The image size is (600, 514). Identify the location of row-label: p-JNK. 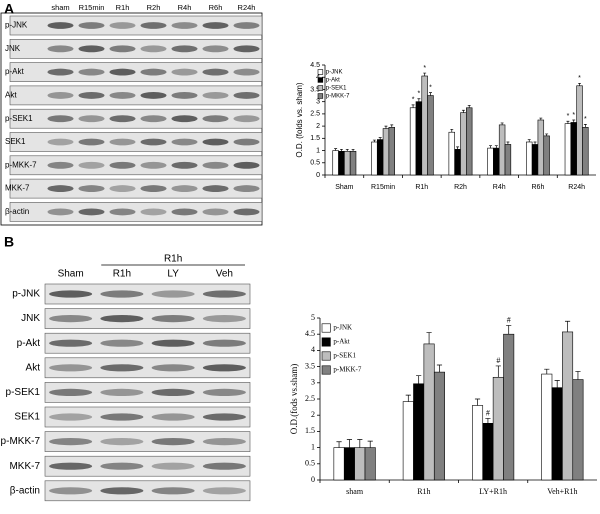
(26, 294).